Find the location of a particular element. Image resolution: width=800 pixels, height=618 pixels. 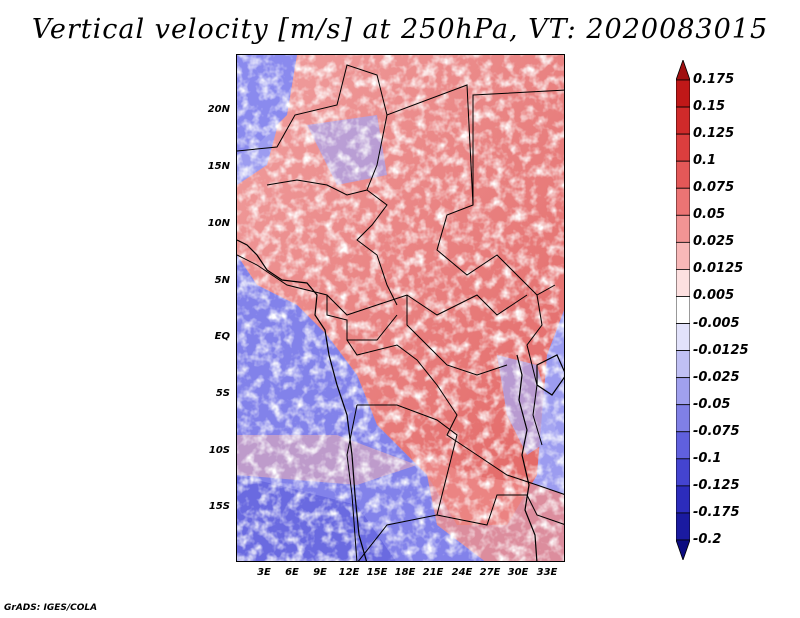

colorbar-level-label: -0.005 is located at coordinates (716, 323).